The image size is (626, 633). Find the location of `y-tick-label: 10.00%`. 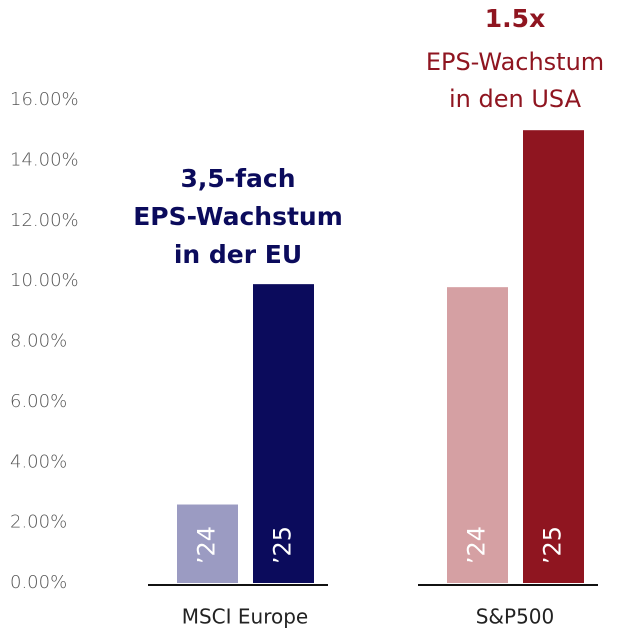

y-tick-label: 10.00% is located at coordinates (44, 280).